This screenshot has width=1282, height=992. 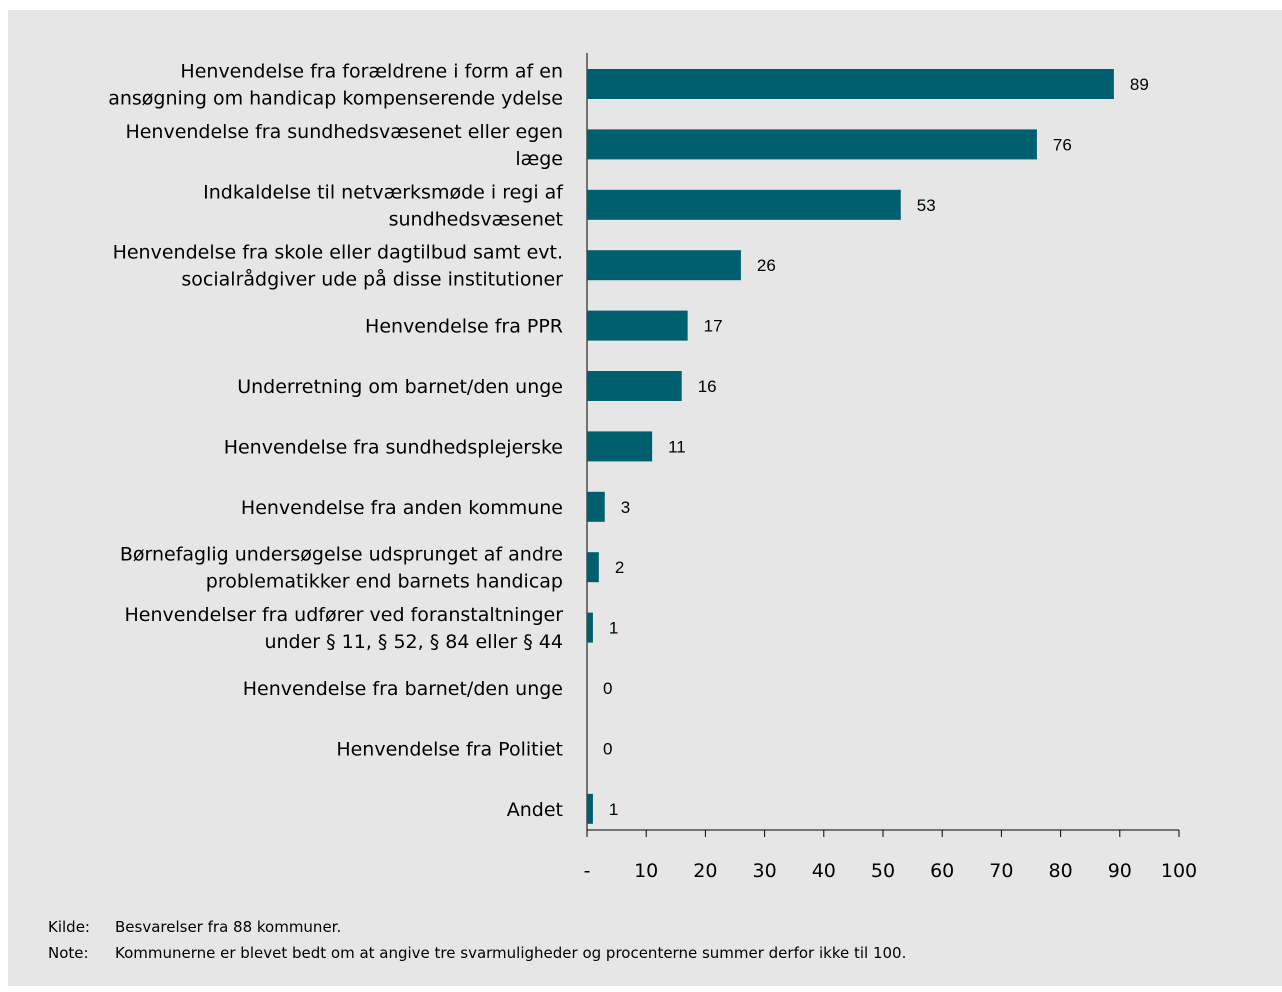 I want to click on value-label: 26, so click(x=766, y=265).